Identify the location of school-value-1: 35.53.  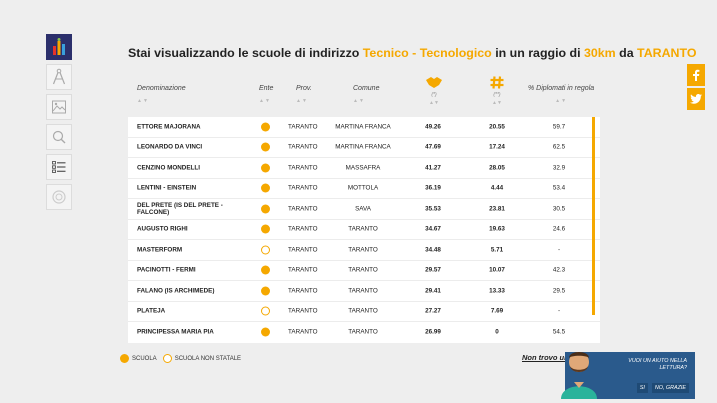
(433, 209).